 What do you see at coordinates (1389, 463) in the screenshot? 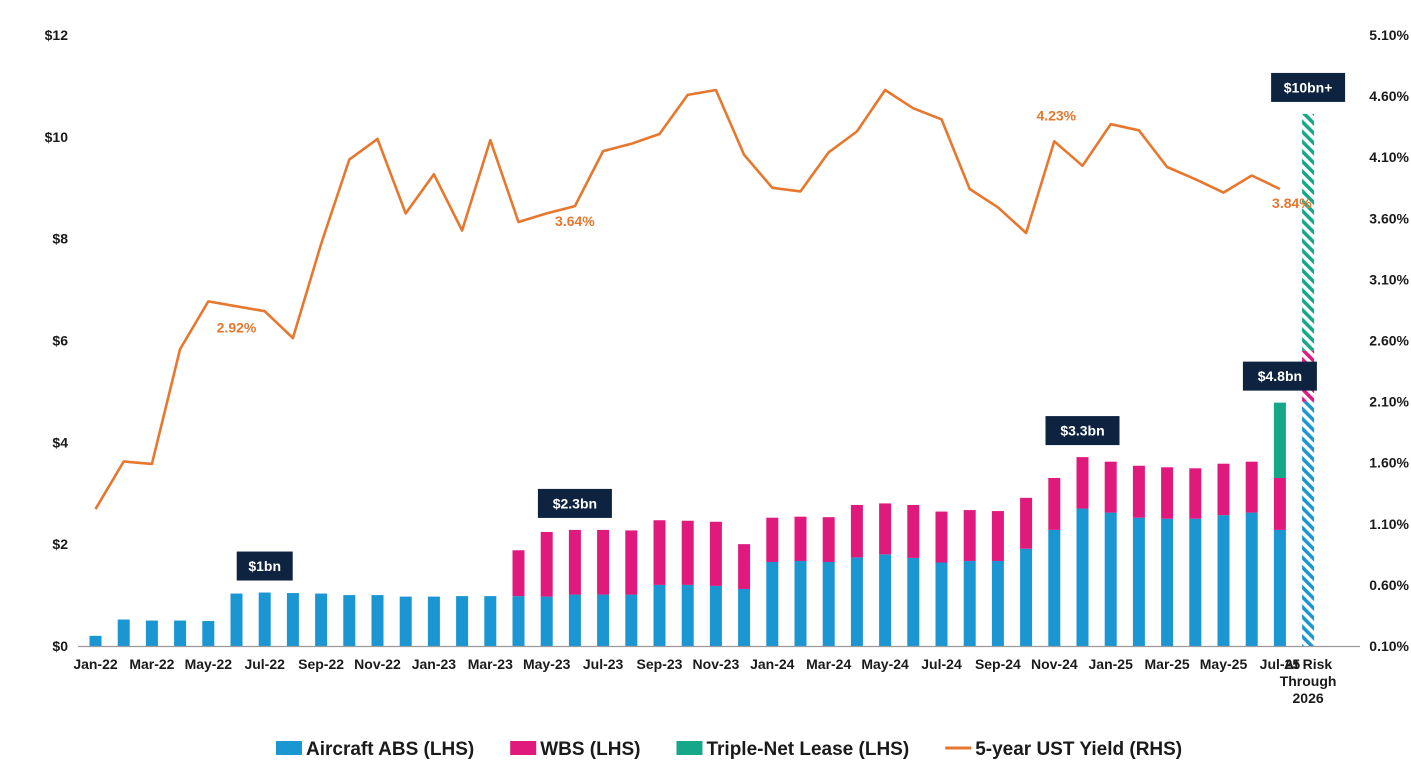
I see `right-tick-label: 1.60%` at bounding box center [1389, 463].